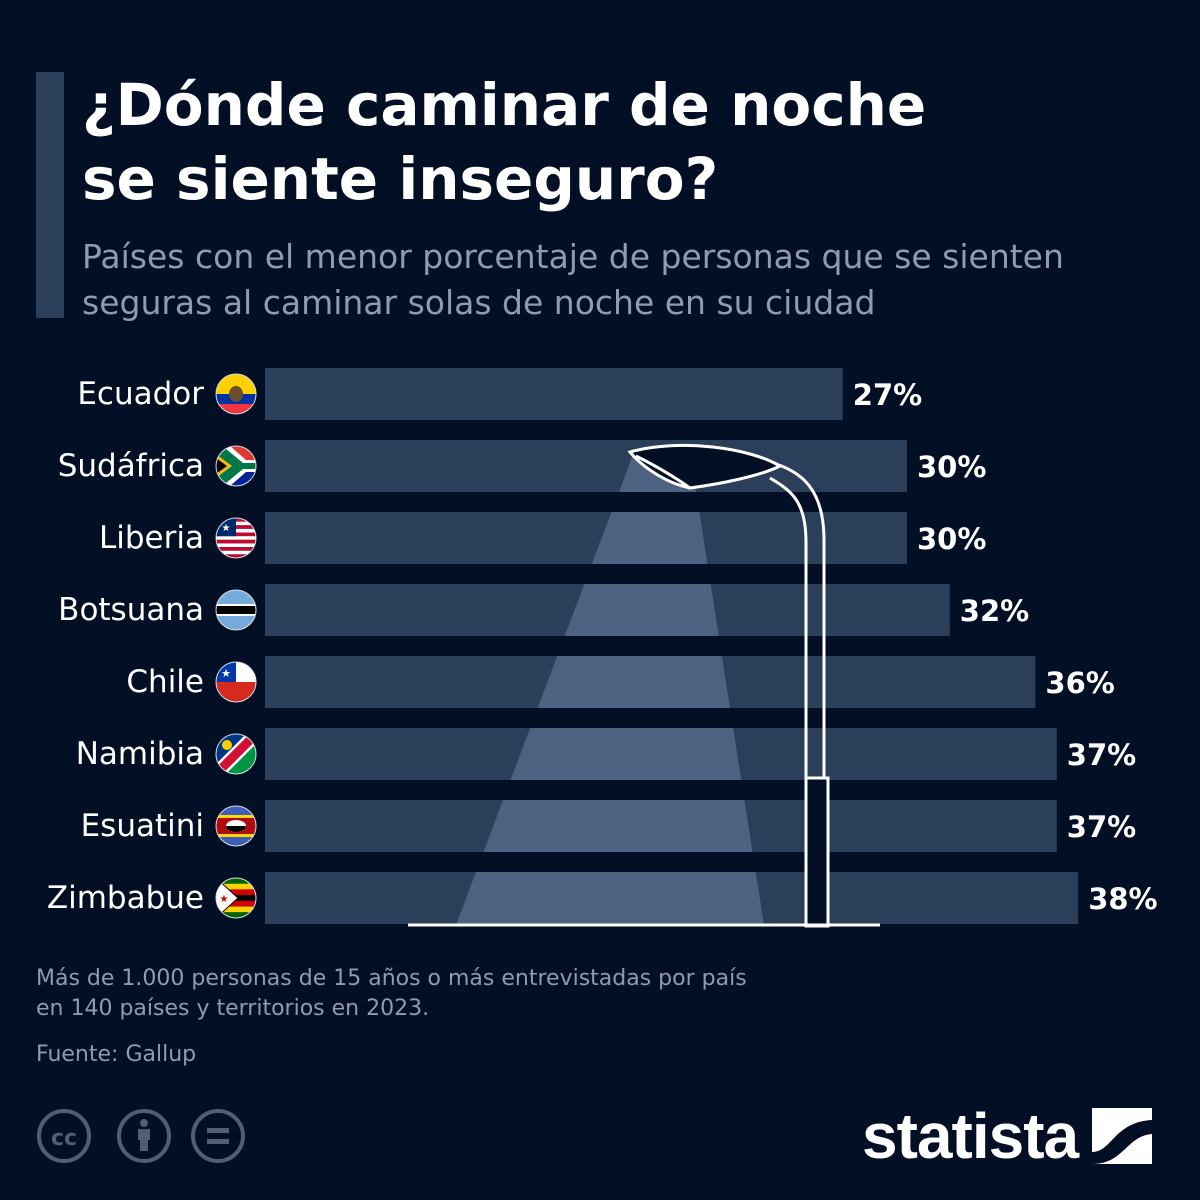  What do you see at coordinates (994, 611) in the screenshot?
I see `value-label-3: 32%` at bounding box center [994, 611].